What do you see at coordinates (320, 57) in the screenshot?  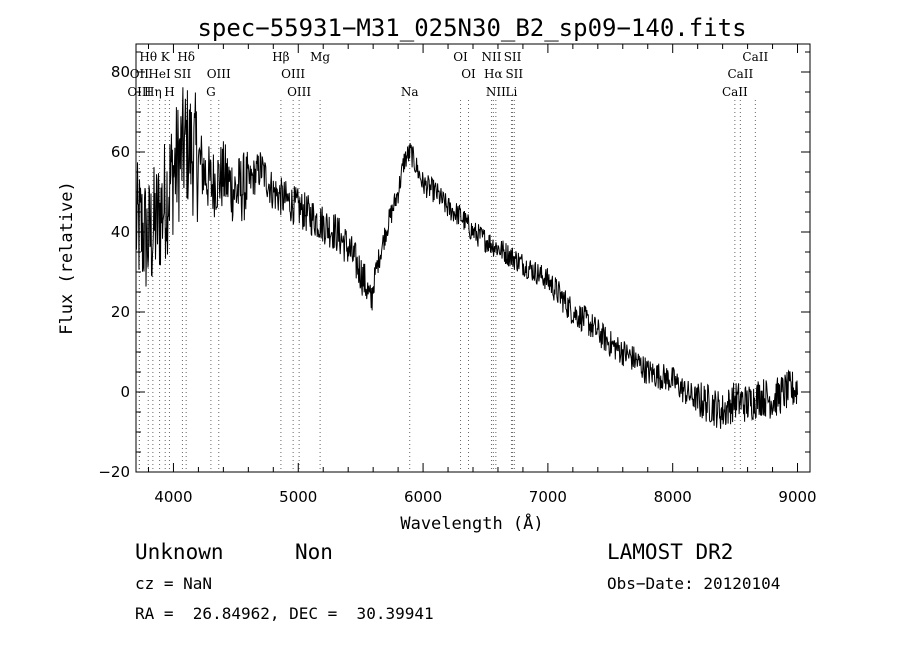 I see `spectral-line-label: Mg` at bounding box center [320, 57].